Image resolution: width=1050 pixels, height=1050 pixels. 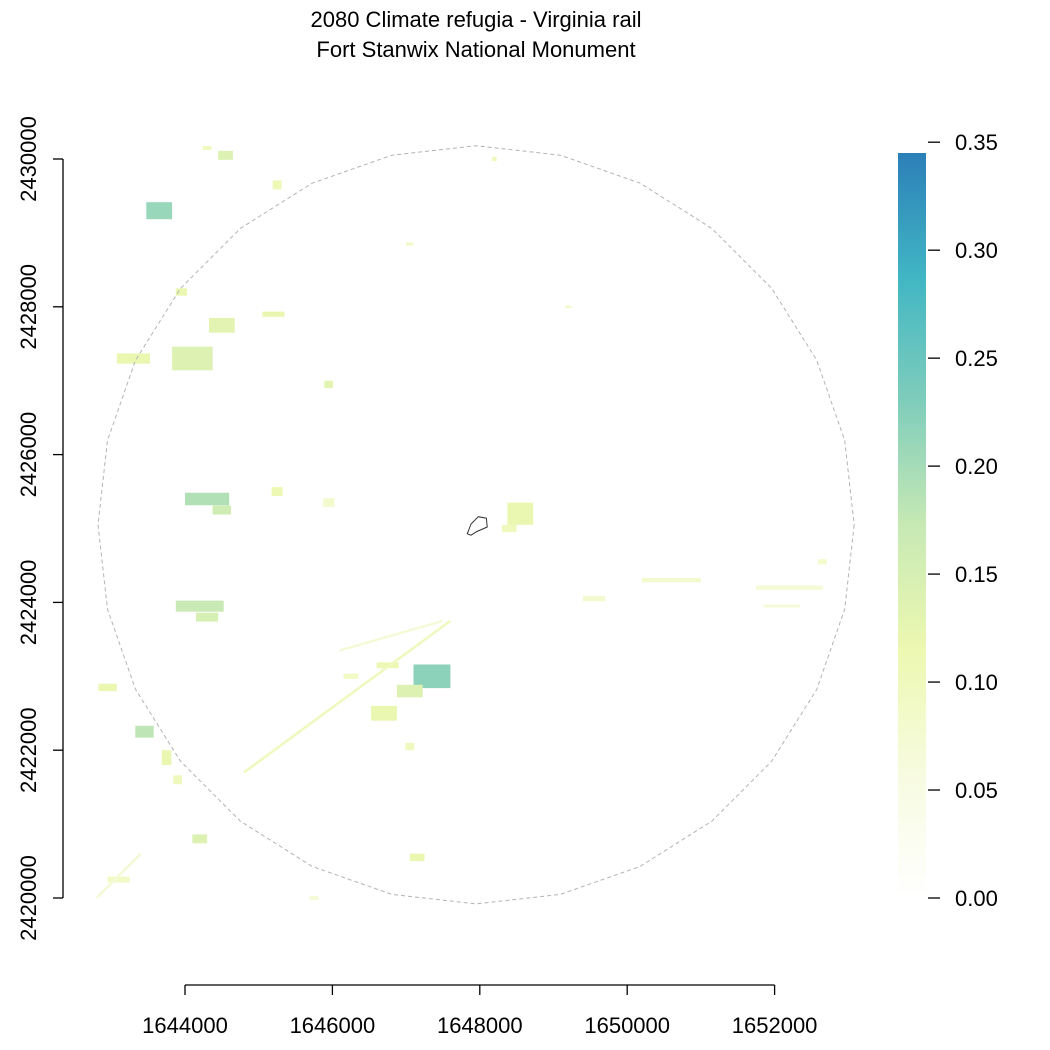 I want to click on legend-tick-label: 0.20, so click(x=976, y=466).